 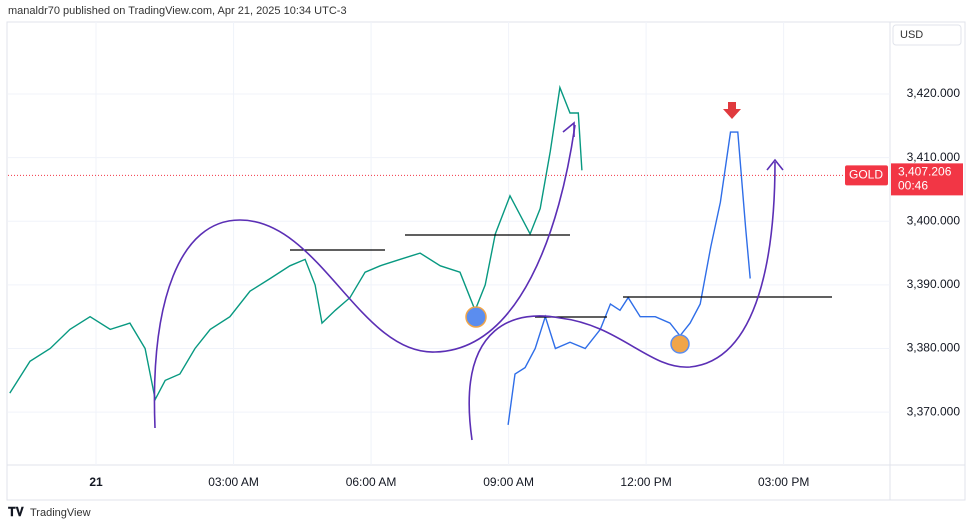 What do you see at coordinates (925, 172) in the screenshot?
I see `last-price-label: 3,407.206` at bounding box center [925, 172].